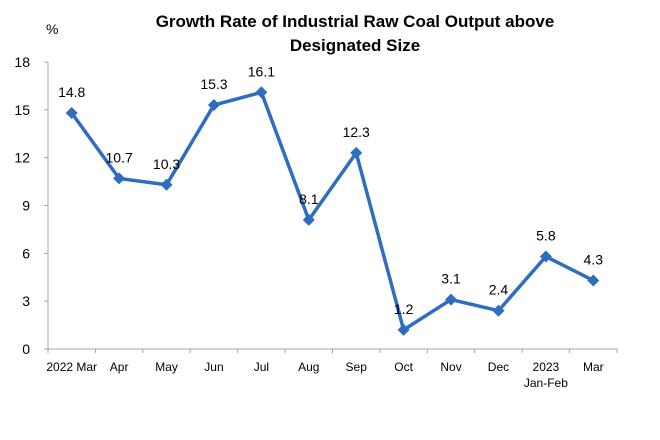  What do you see at coordinates (26, 206) in the screenshot?
I see `y-tick-label: 9` at bounding box center [26, 206].